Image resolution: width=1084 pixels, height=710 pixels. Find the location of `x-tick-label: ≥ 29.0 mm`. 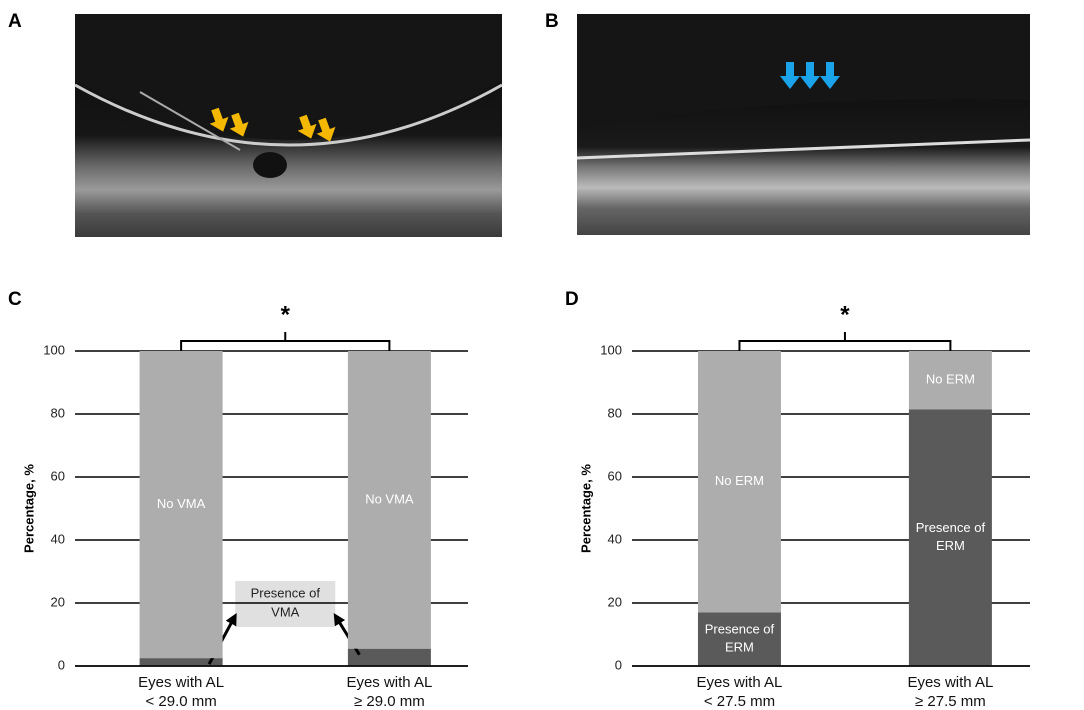

x-tick-label: ≥ 29.0 mm is located at coordinates (389, 701).